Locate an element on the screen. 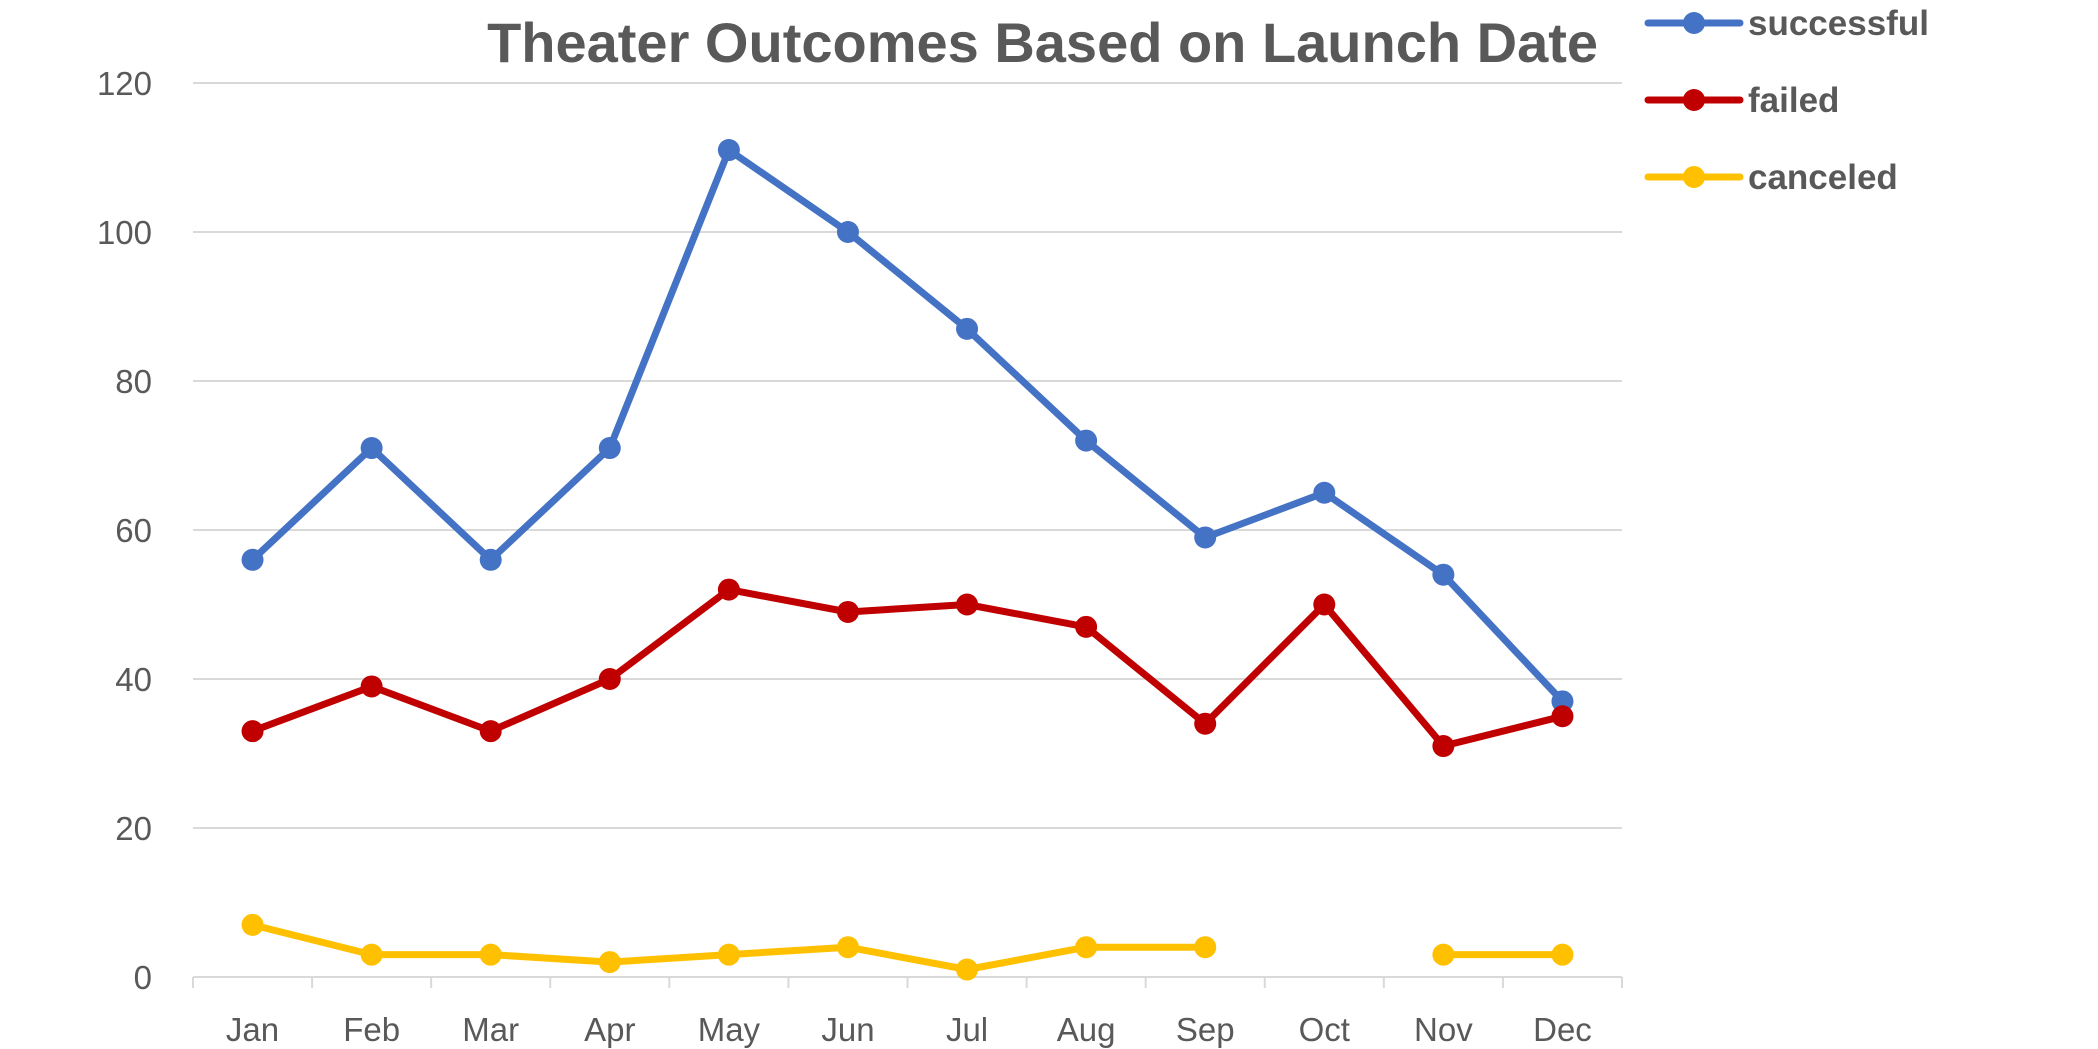 Image resolution: width=2098 pixels, height=1049 pixels. chart-title: Theater Outcomes Based on Launch Date is located at coordinates (1042, 42).